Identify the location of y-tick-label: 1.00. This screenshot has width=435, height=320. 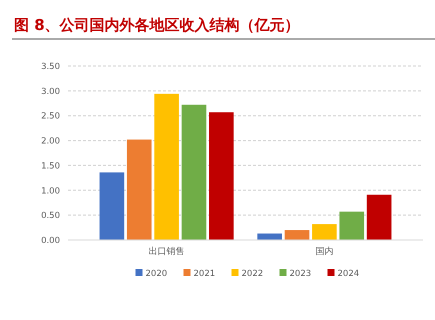
(50, 191).